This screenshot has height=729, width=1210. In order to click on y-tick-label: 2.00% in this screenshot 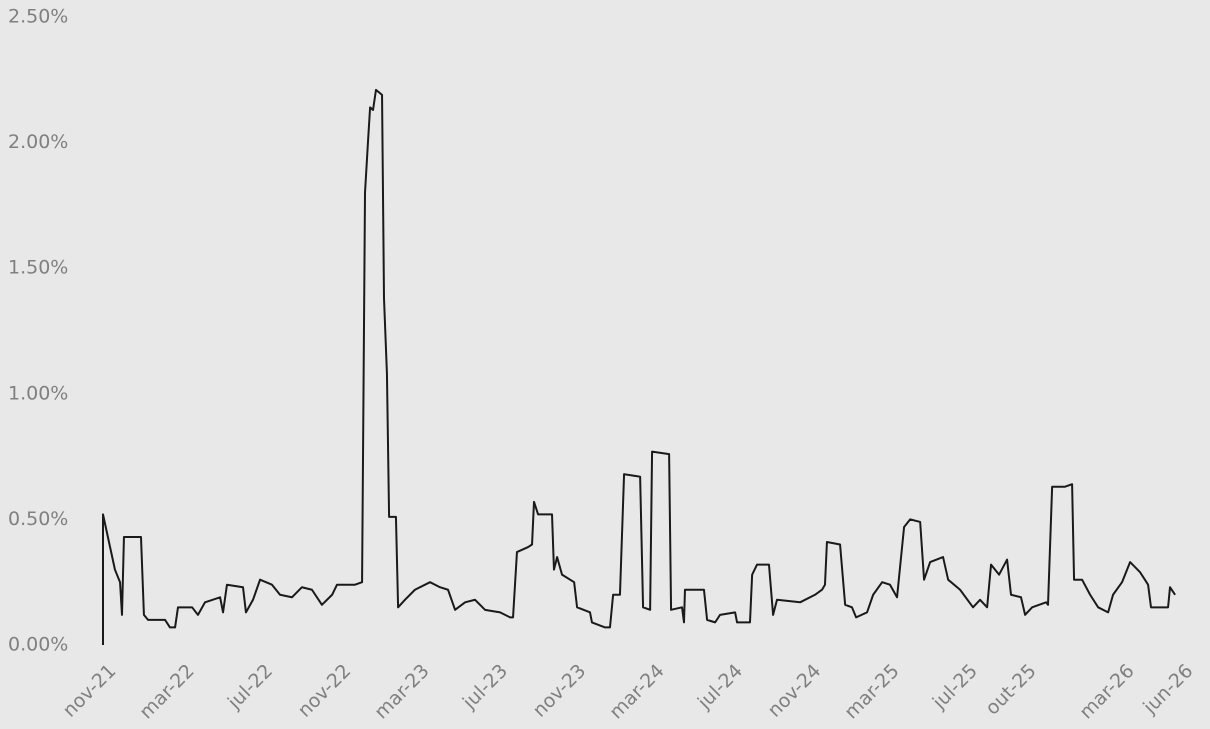, I will do `click(38, 142)`.